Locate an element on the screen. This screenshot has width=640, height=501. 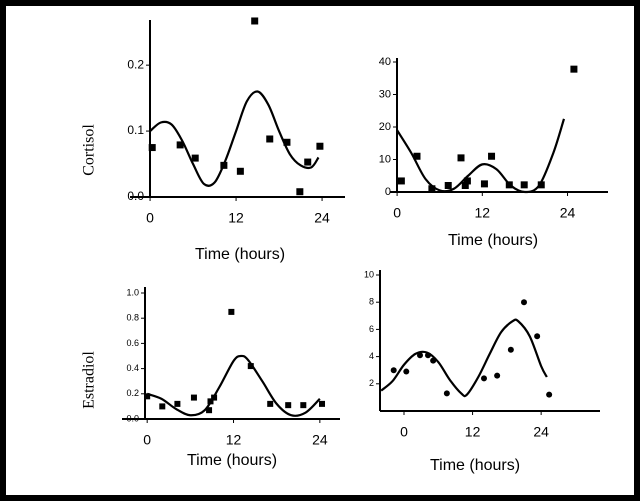
y-tick-label: 1.0 is located at coordinates (132, 292).